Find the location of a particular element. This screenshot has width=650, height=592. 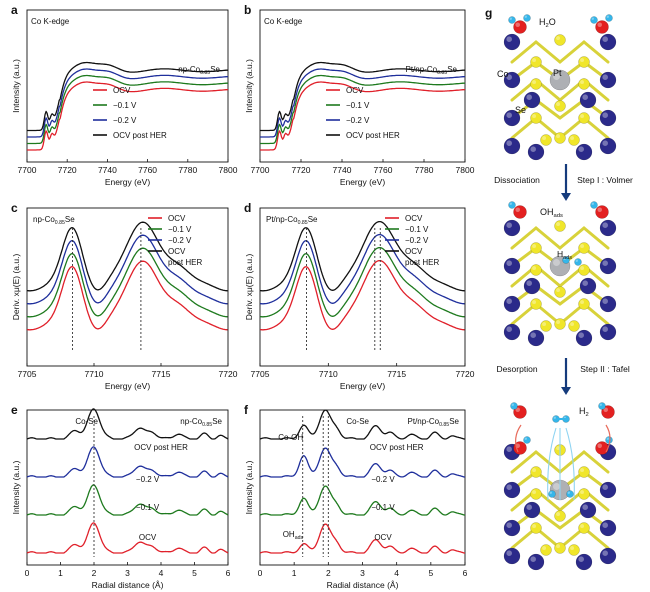

x-tick-label: 7710 is located at coordinates (94, 374).